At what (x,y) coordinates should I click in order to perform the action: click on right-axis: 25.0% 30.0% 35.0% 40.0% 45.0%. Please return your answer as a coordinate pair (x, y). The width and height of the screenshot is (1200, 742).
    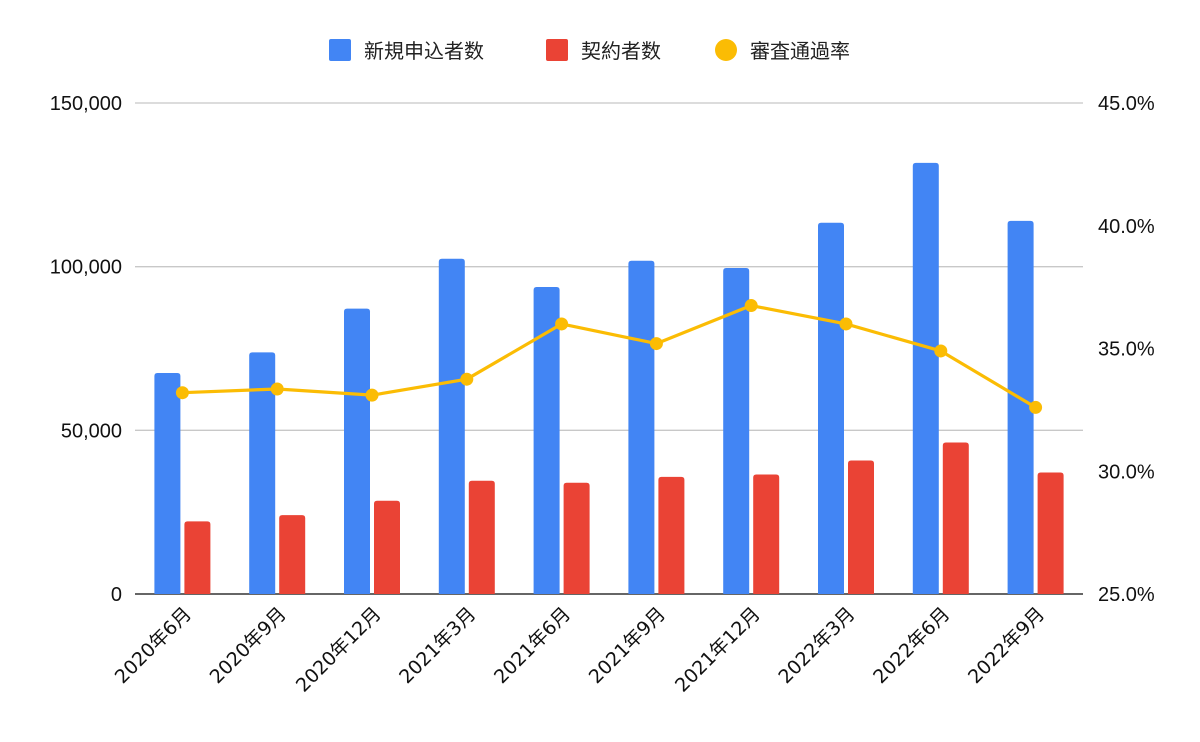
    Looking at the image, I should click on (1126, 349).